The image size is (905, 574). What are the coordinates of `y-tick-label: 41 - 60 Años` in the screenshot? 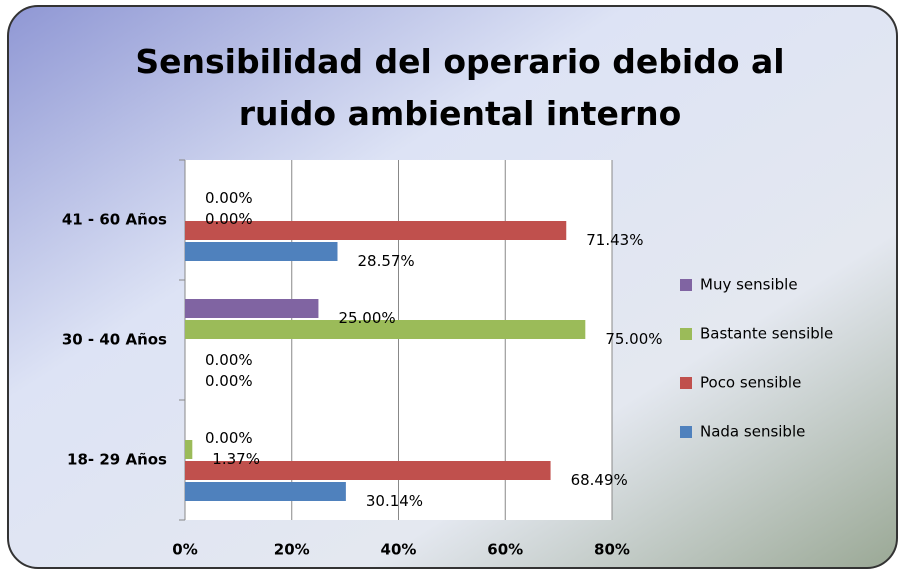 It's located at (114, 220).